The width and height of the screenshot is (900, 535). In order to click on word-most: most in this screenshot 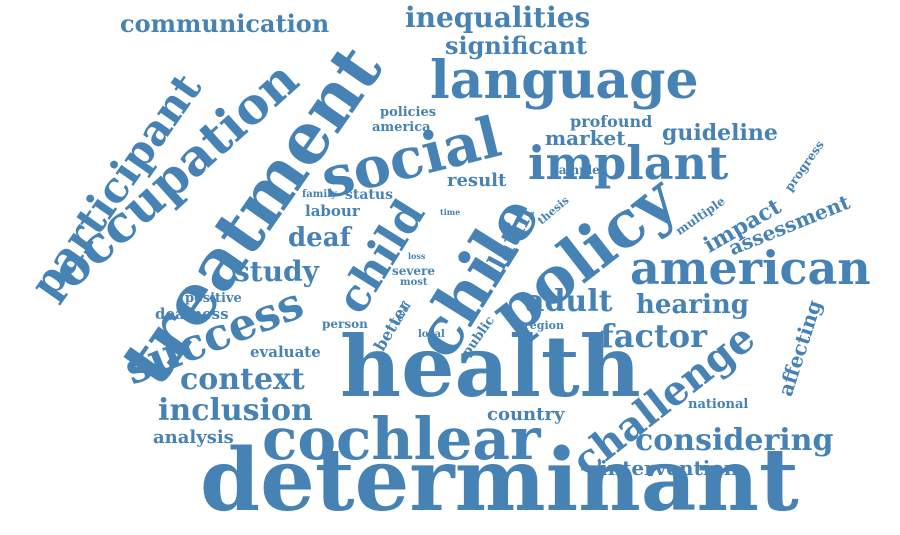, I will do `click(414, 282)`.